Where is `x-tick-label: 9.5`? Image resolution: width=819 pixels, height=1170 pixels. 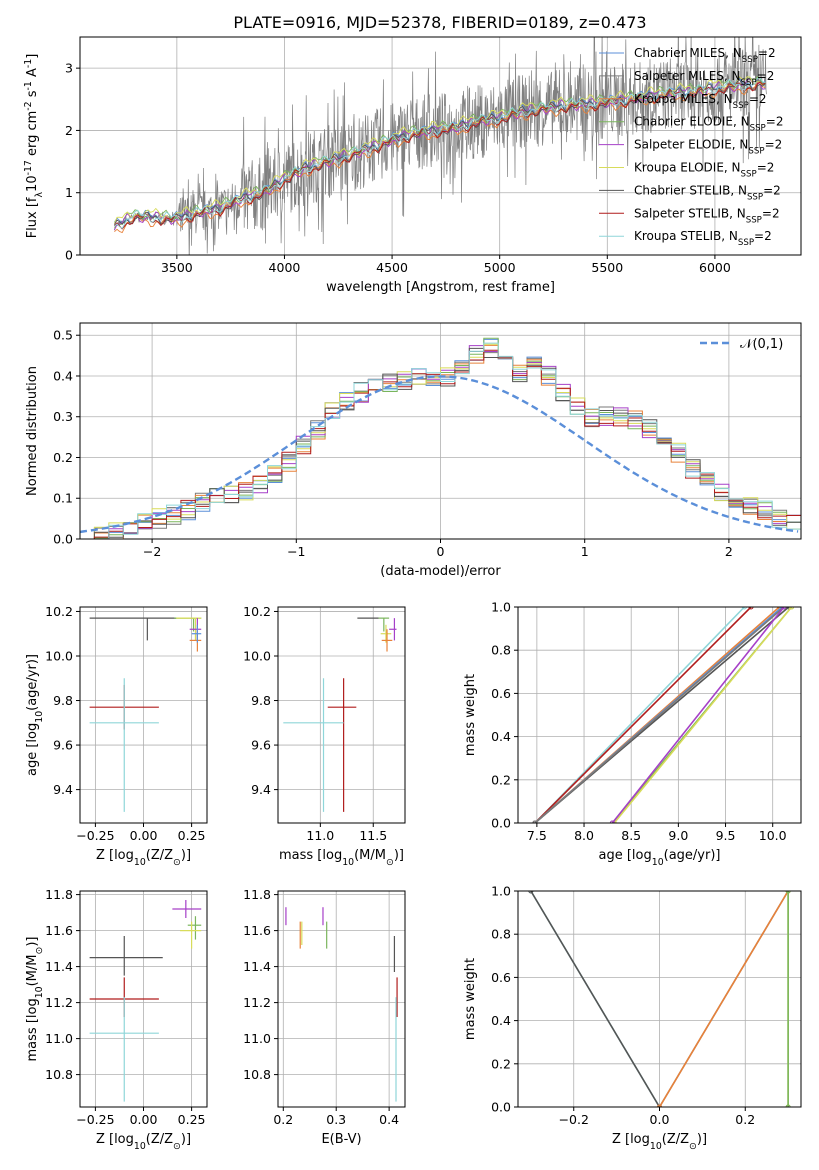 x-tick-label: 9.5 is located at coordinates (726, 835).